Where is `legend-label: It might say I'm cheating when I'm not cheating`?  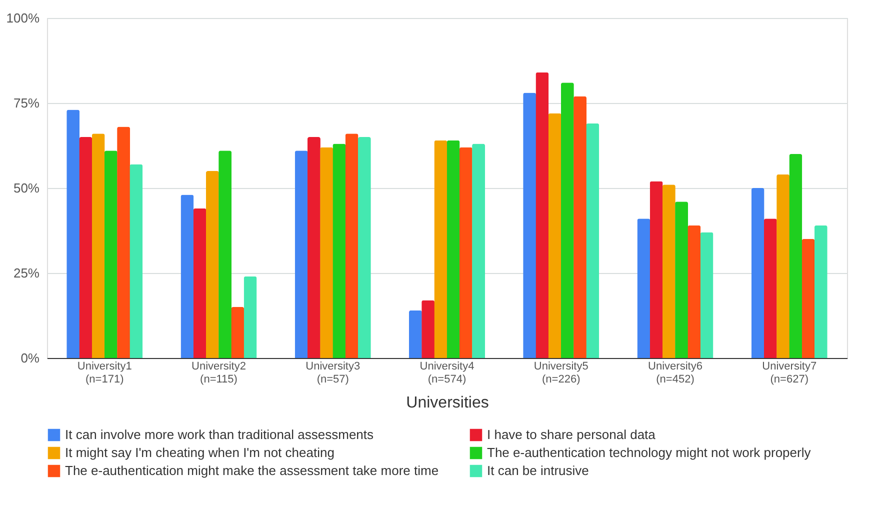 legend-label: It might say I'm cheating when I'm not cheating is located at coordinates (199, 452).